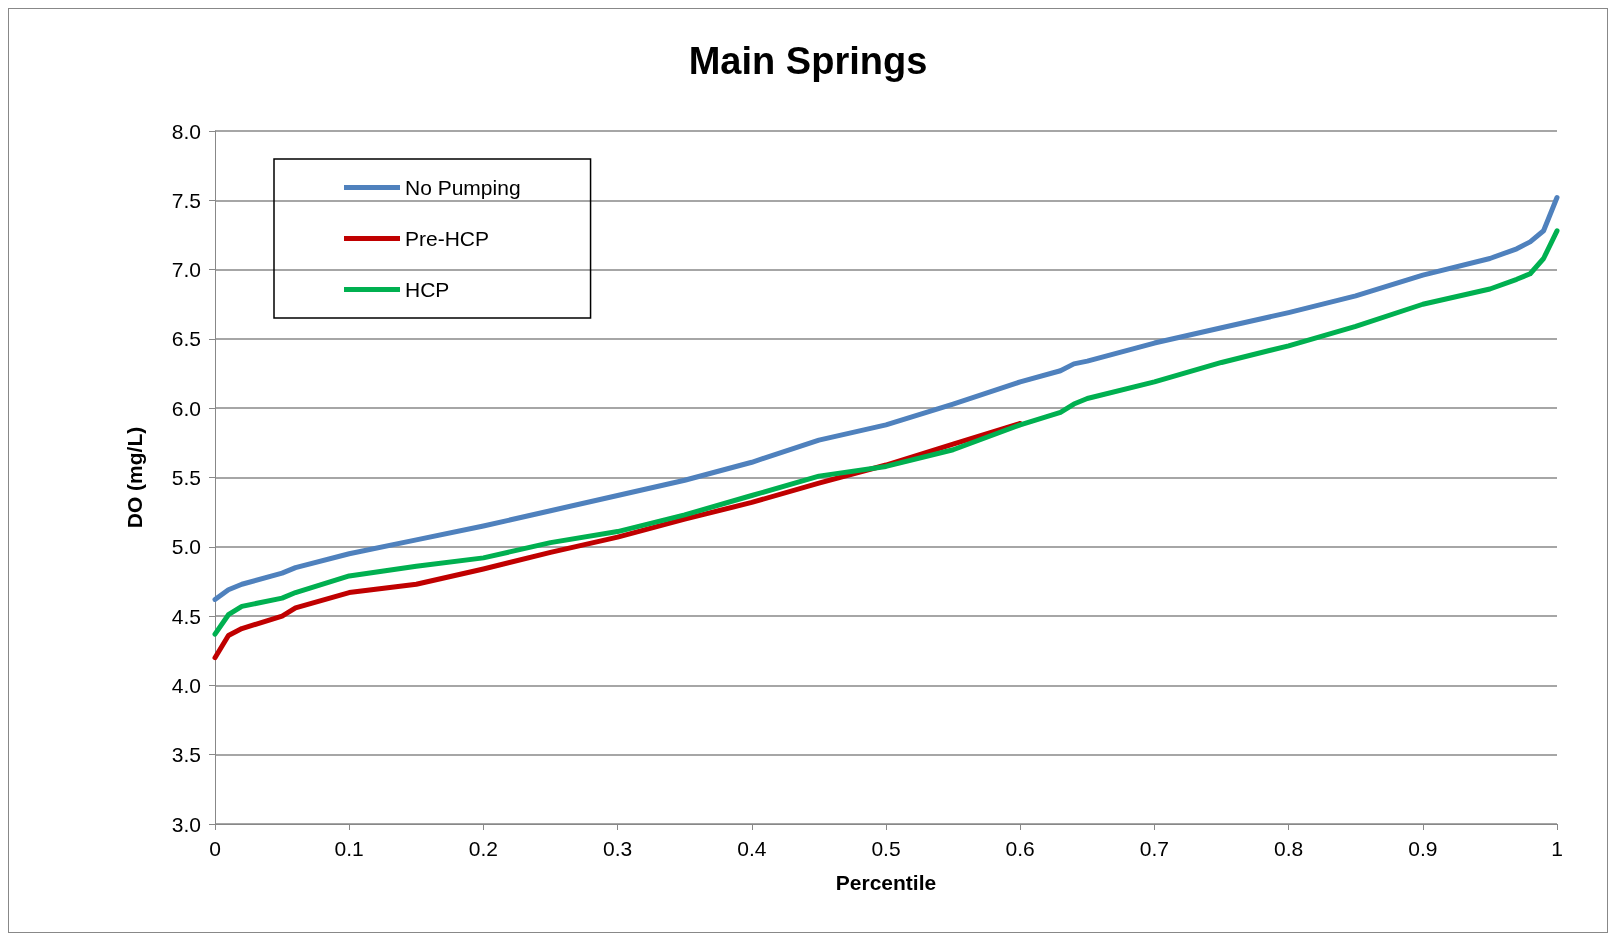 The image size is (1624, 945). I want to click on x-tick-label: 1, so click(1557, 848).